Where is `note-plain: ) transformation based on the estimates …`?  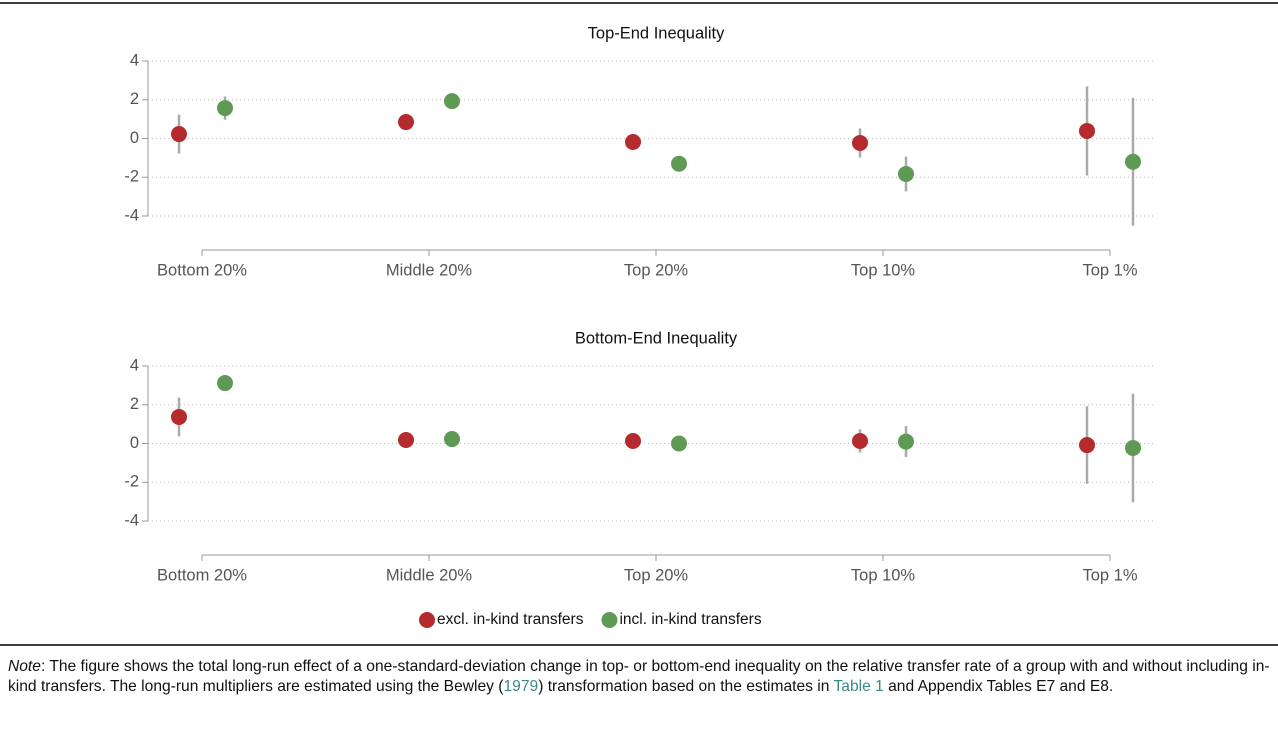
note-plain: ) transformation based on the estimates … is located at coordinates (686, 686).